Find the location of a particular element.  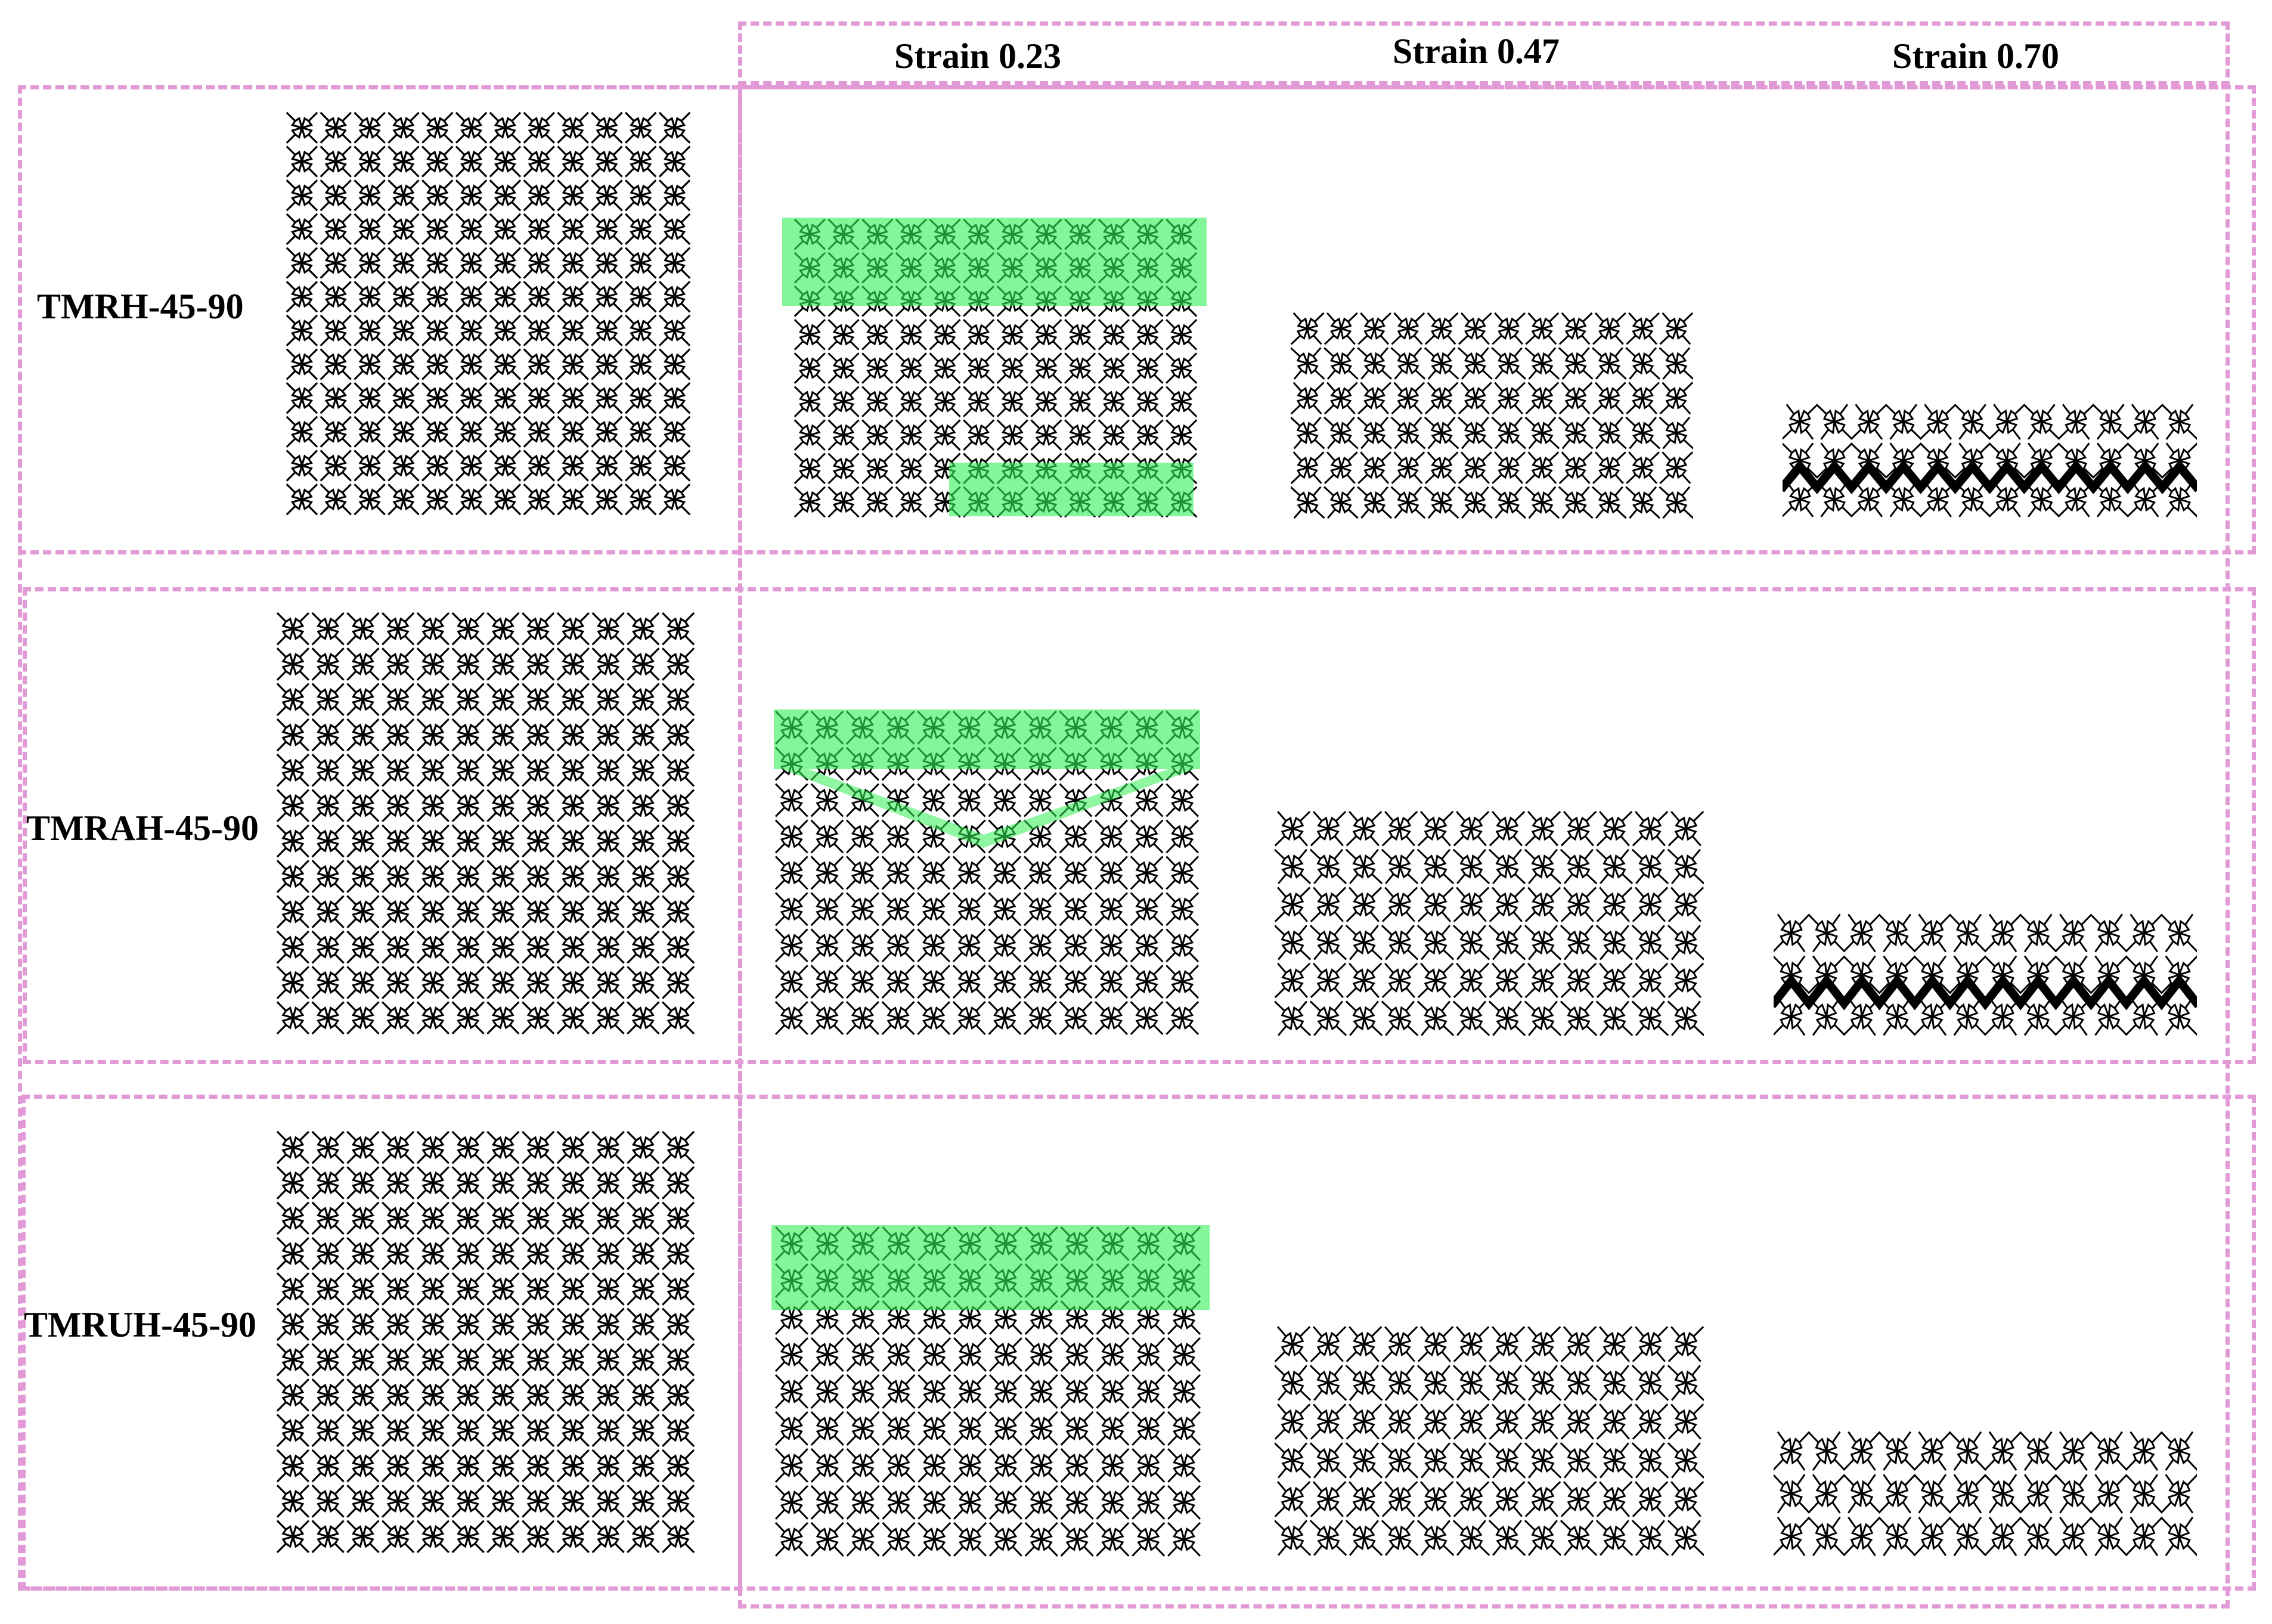

lattice-tmrah-undeformed is located at coordinates (485, 823).